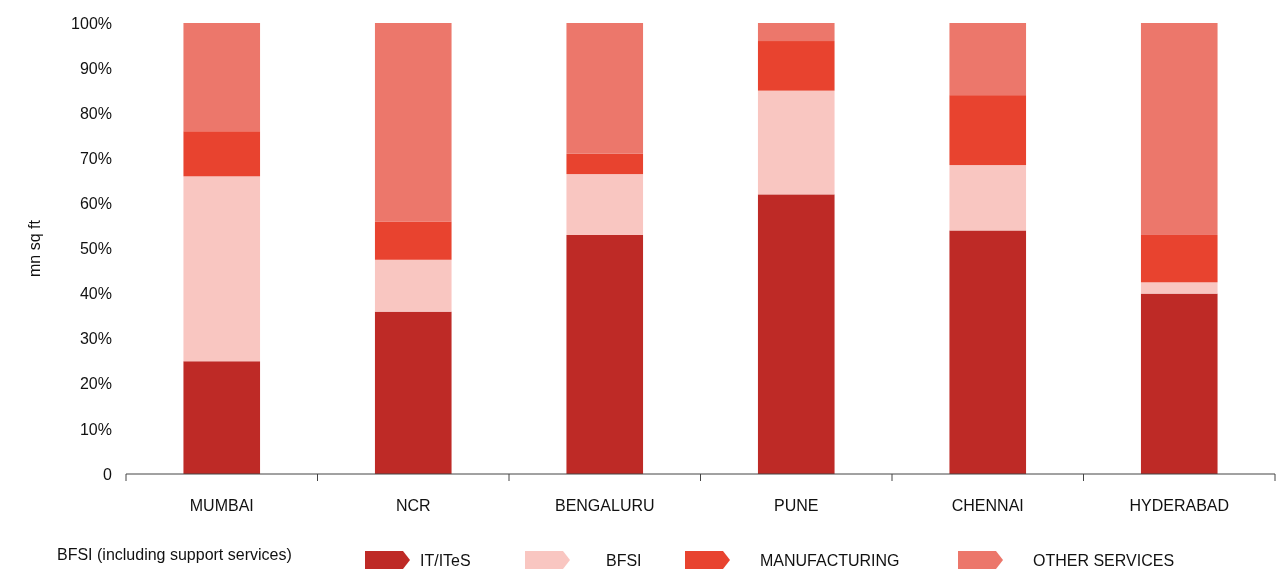 This screenshot has height=572, width=1287. I want to click on y-tick-label: 100%, so click(91, 23).